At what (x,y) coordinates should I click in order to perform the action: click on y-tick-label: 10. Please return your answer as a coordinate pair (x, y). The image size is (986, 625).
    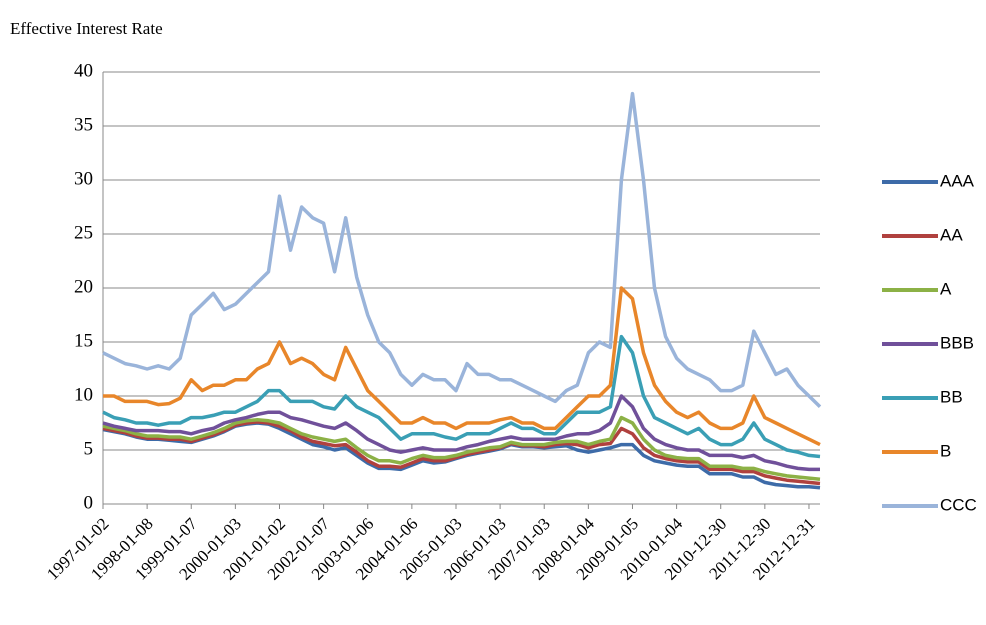
    Looking at the image, I should click on (83, 394).